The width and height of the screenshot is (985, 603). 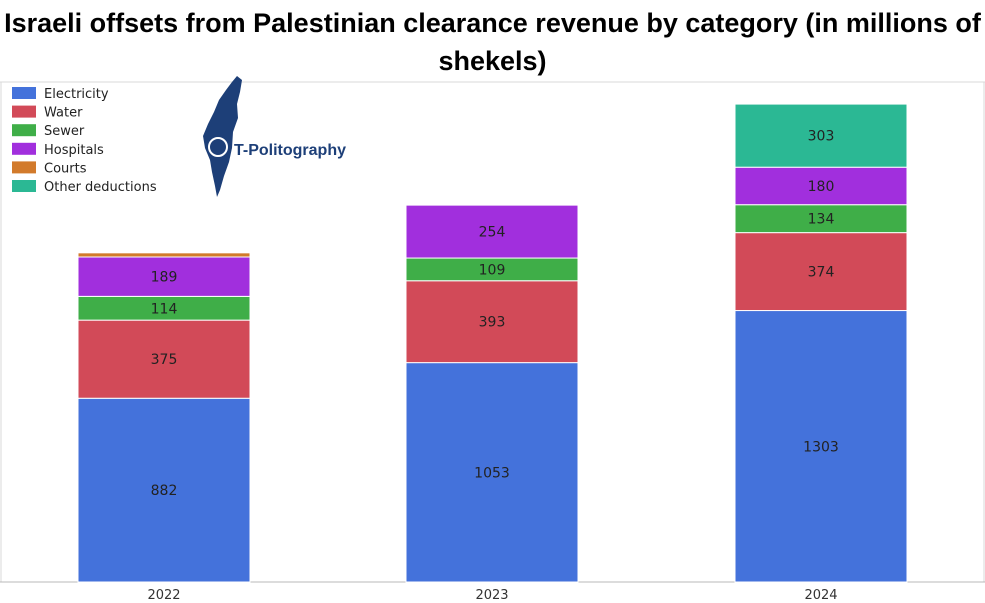 I want to click on bar-segment-other-deductions-2024, so click(x=821, y=135).